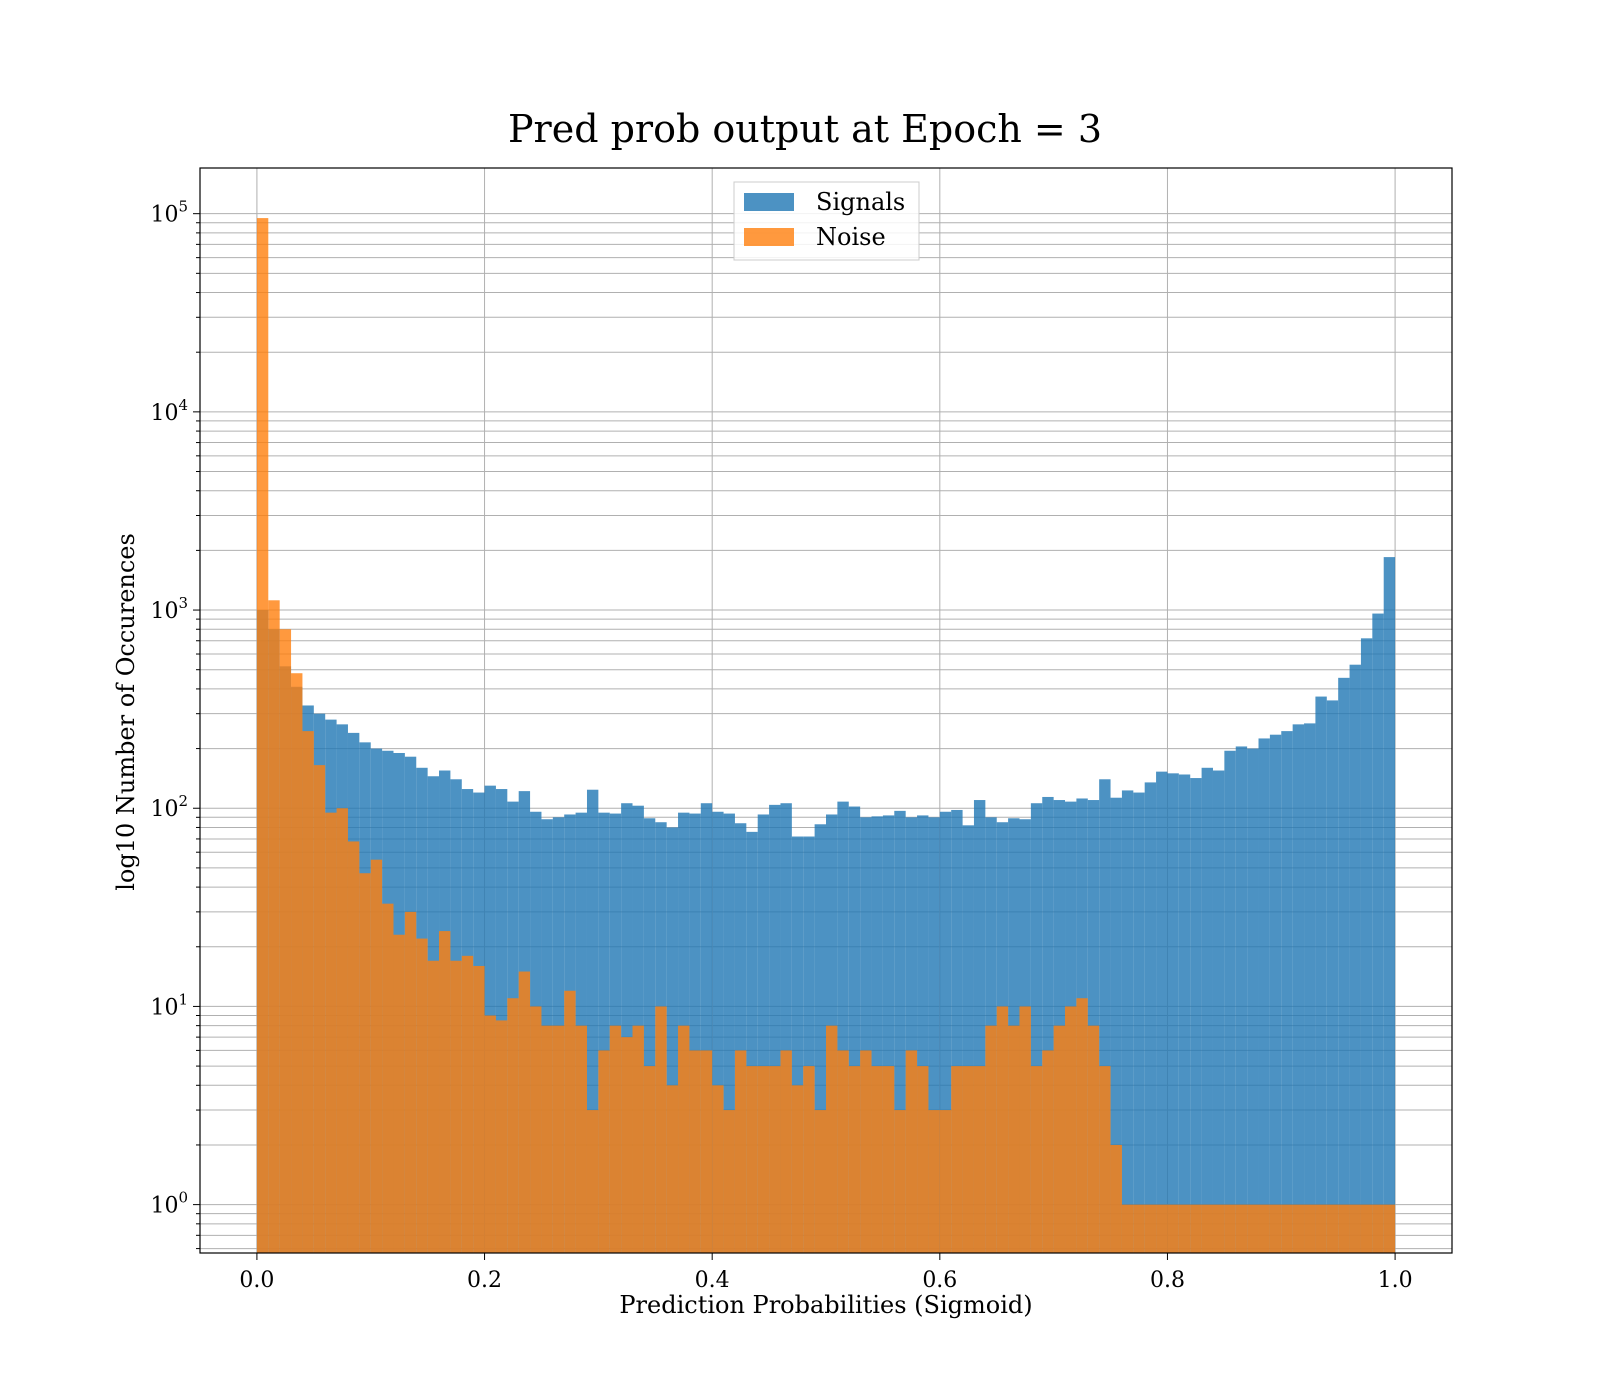 This screenshot has height=1400, width=1600. I want to click on x-tick-label: 0.0, so click(256, 1280).